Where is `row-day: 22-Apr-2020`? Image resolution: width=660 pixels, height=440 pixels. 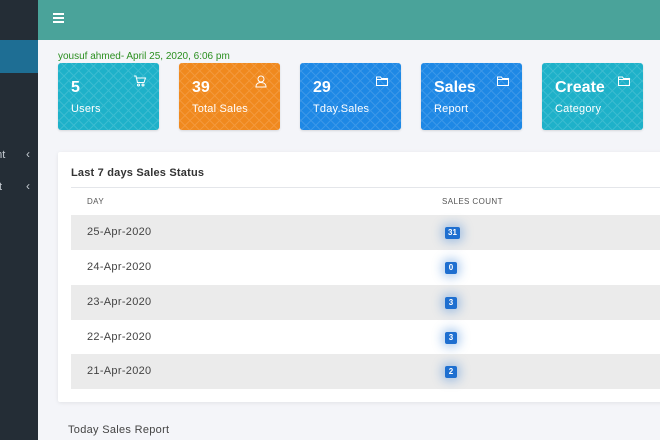
row-day: 22-Apr-2020 is located at coordinates (119, 337).